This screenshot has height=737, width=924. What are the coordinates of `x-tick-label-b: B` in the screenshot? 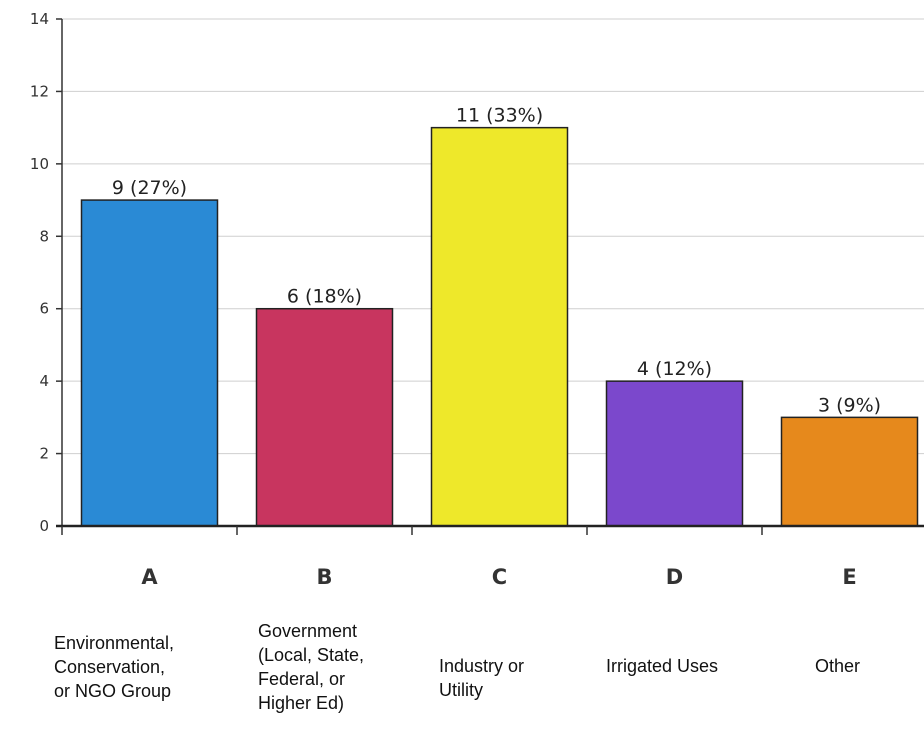 It's located at (324, 577).